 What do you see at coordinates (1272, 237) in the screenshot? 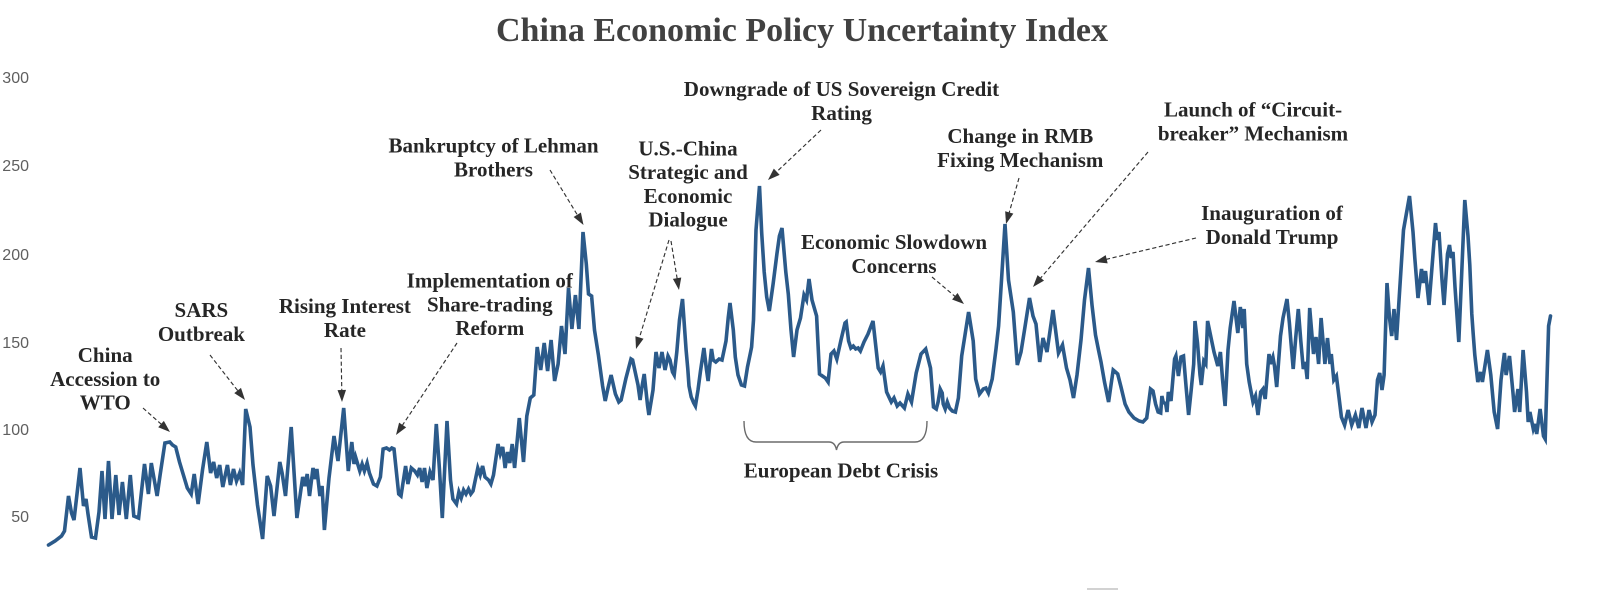
I see `svg-text: Donald Trump` at bounding box center [1272, 237].